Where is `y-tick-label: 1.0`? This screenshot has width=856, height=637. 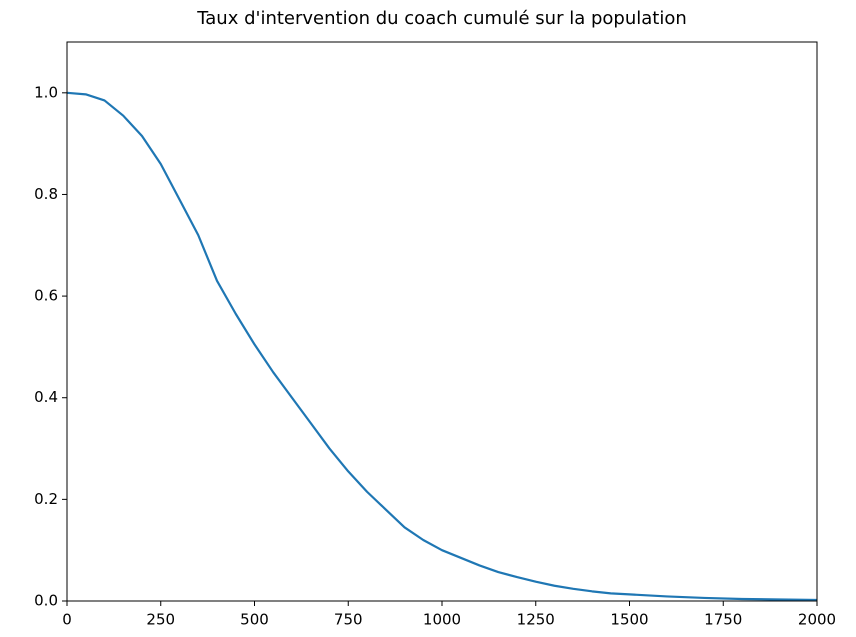
y-tick-label: 1.0 is located at coordinates (46, 92).